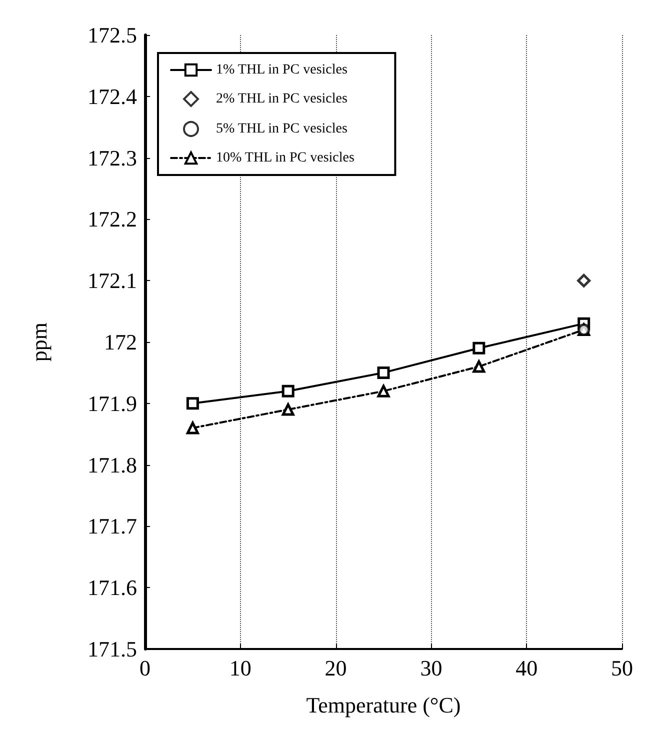  I want to click on x-tick-label: 10, so click(240, 668).